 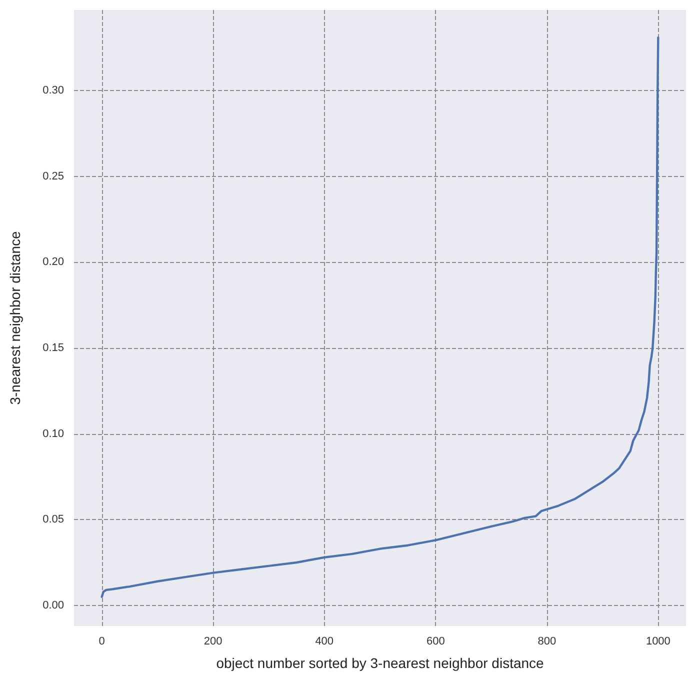 I want to click on y-tick-label: 0.15, so click(x=53, y=348).